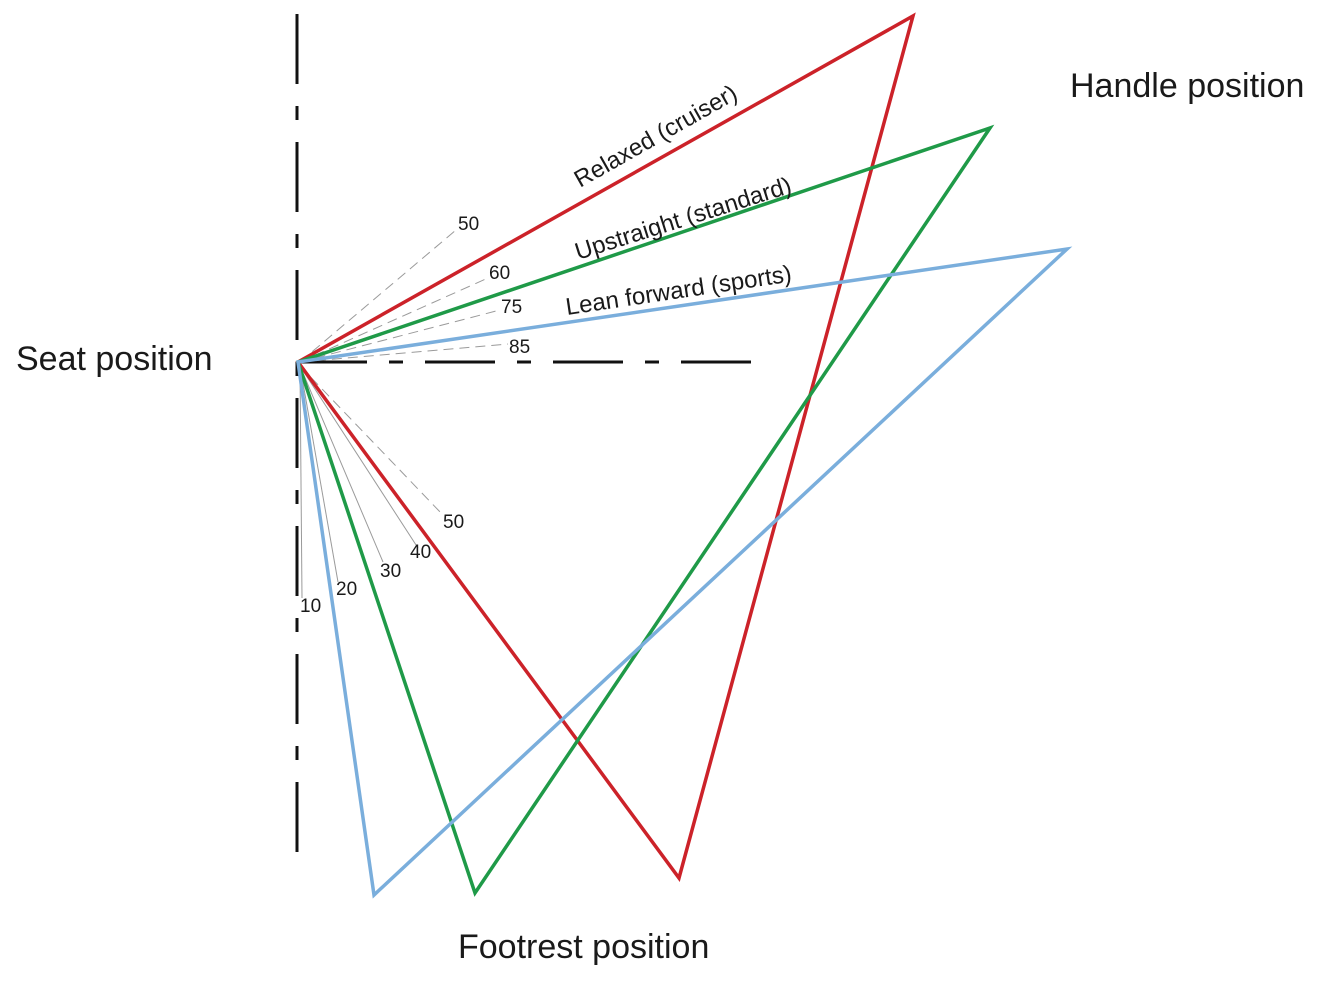 This screenshot has height=981, width=1324. What do you see at coordinates (390, 571) in the screenshot?
I see `lower-angle-label-30: 30` at bounding box center [390, 571].